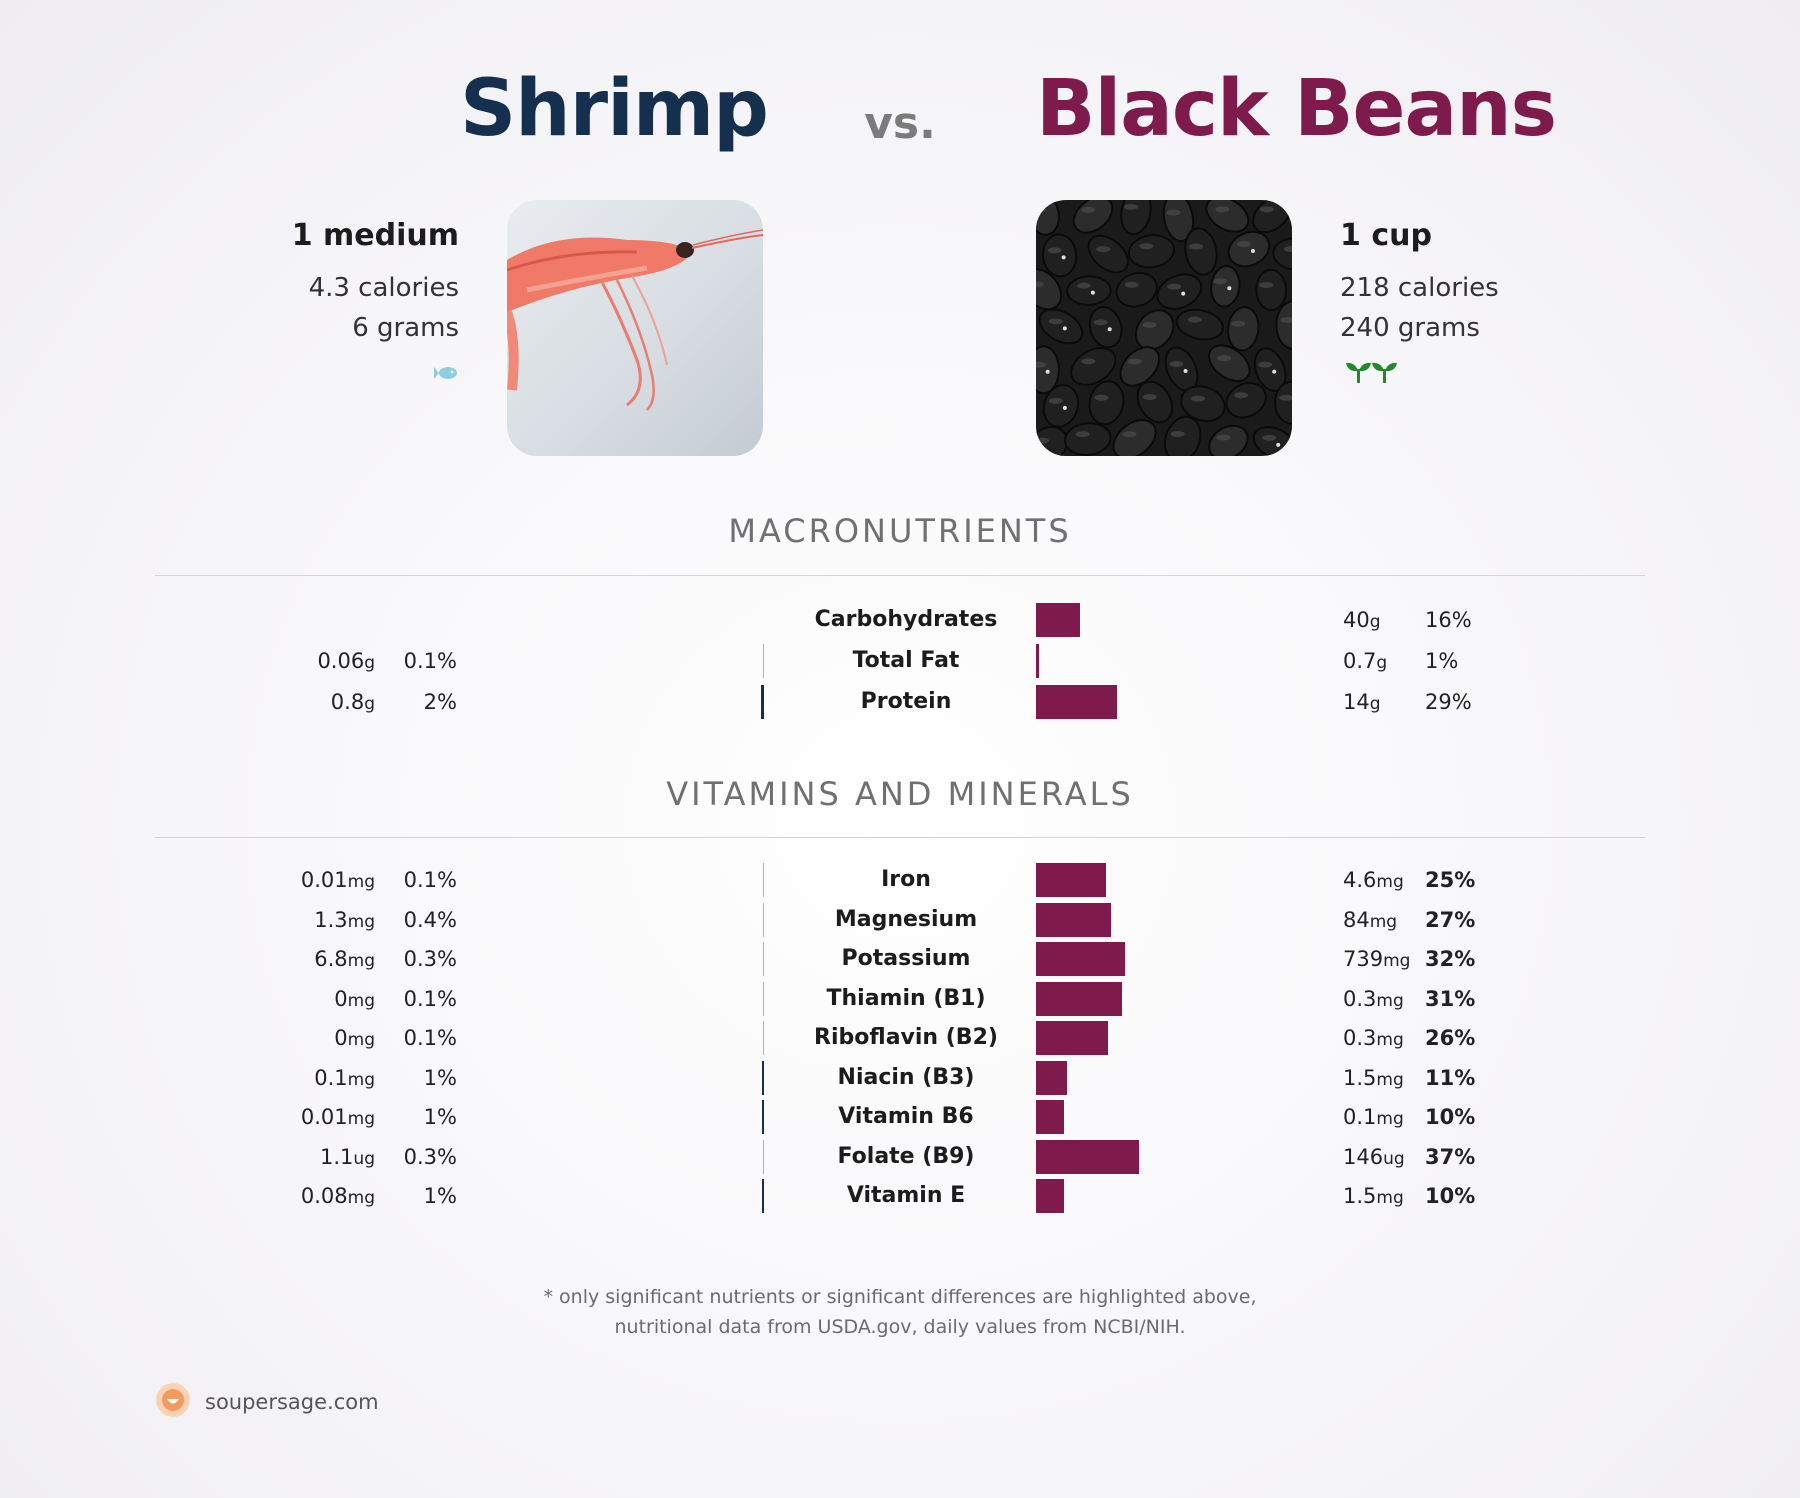 The width and height of the screenshot is (1800, 1498). Describe the element at coordinates (405, 328) in the screenshot. I see `left-grams: 6 grams` at that location.